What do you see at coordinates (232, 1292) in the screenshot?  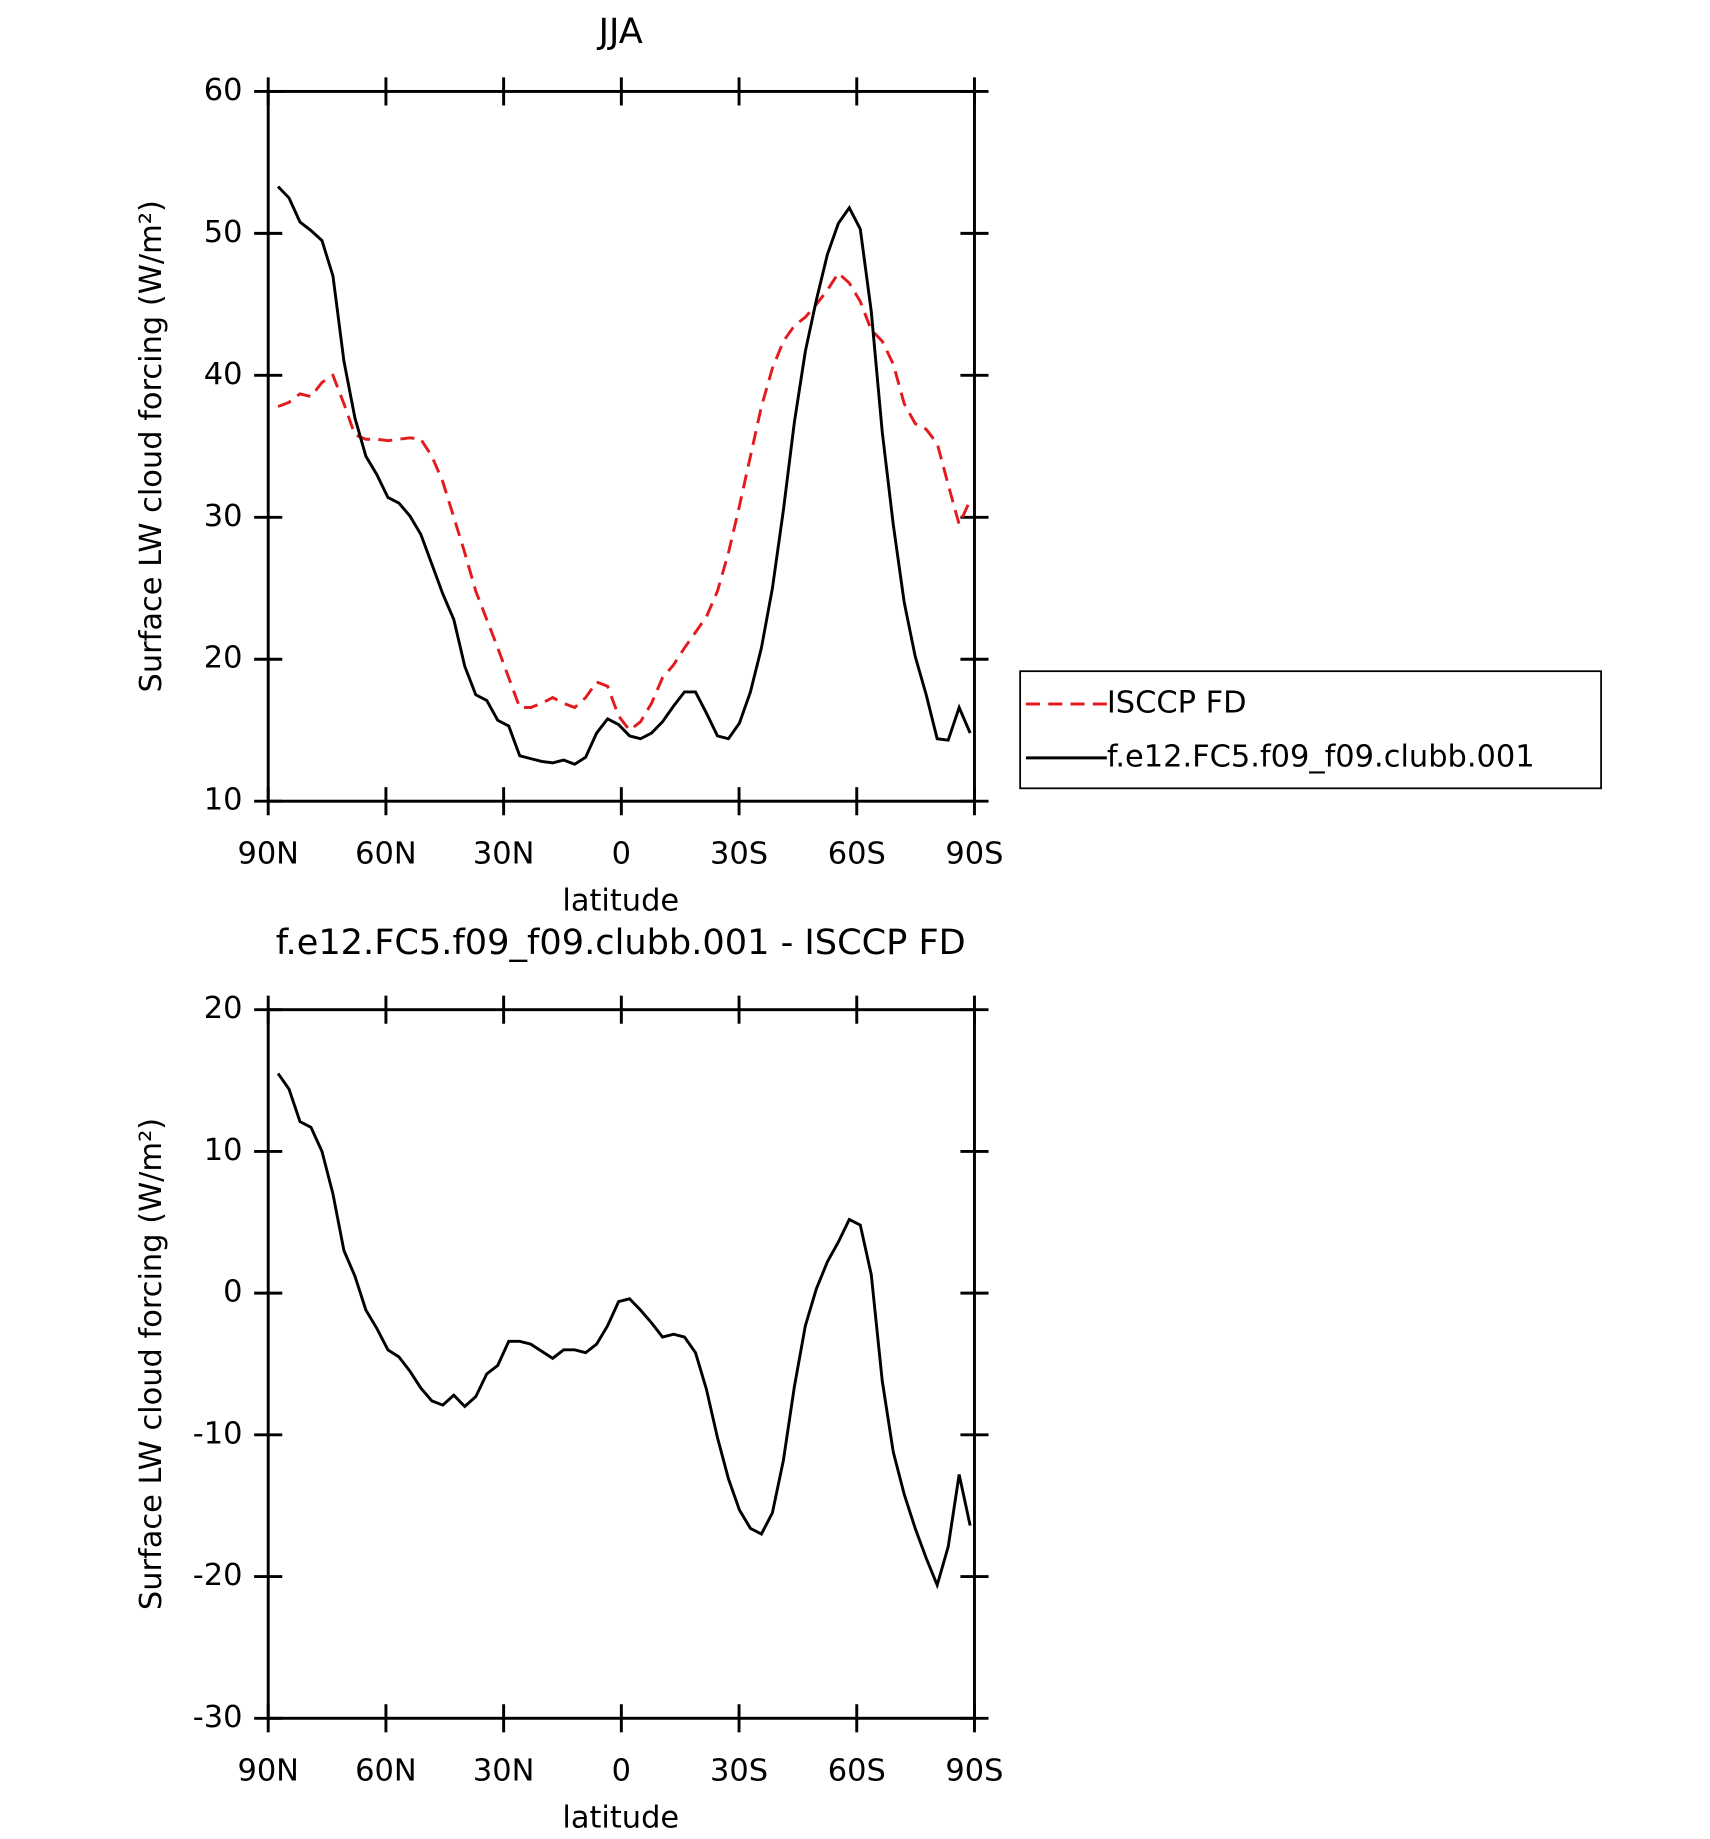 I see `y-tick-label: 0` at bounding box center [232, 1292].